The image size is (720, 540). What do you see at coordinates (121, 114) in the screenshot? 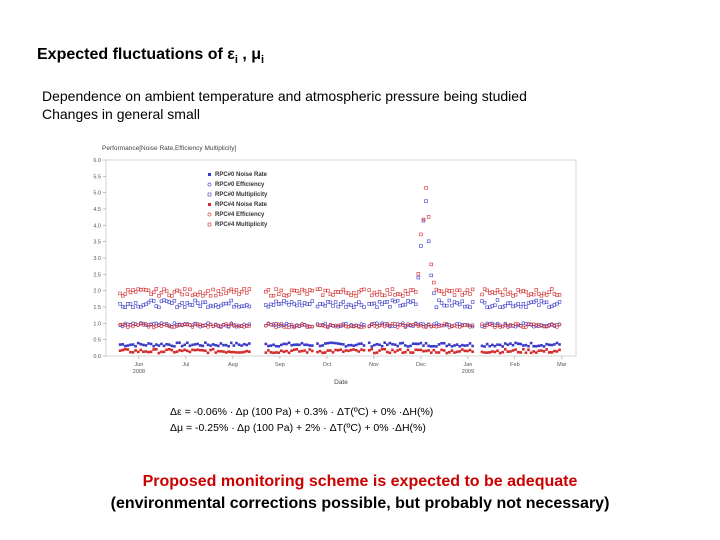
I see `description-line-2: Changes in general small` at bounding box center [121, 114].